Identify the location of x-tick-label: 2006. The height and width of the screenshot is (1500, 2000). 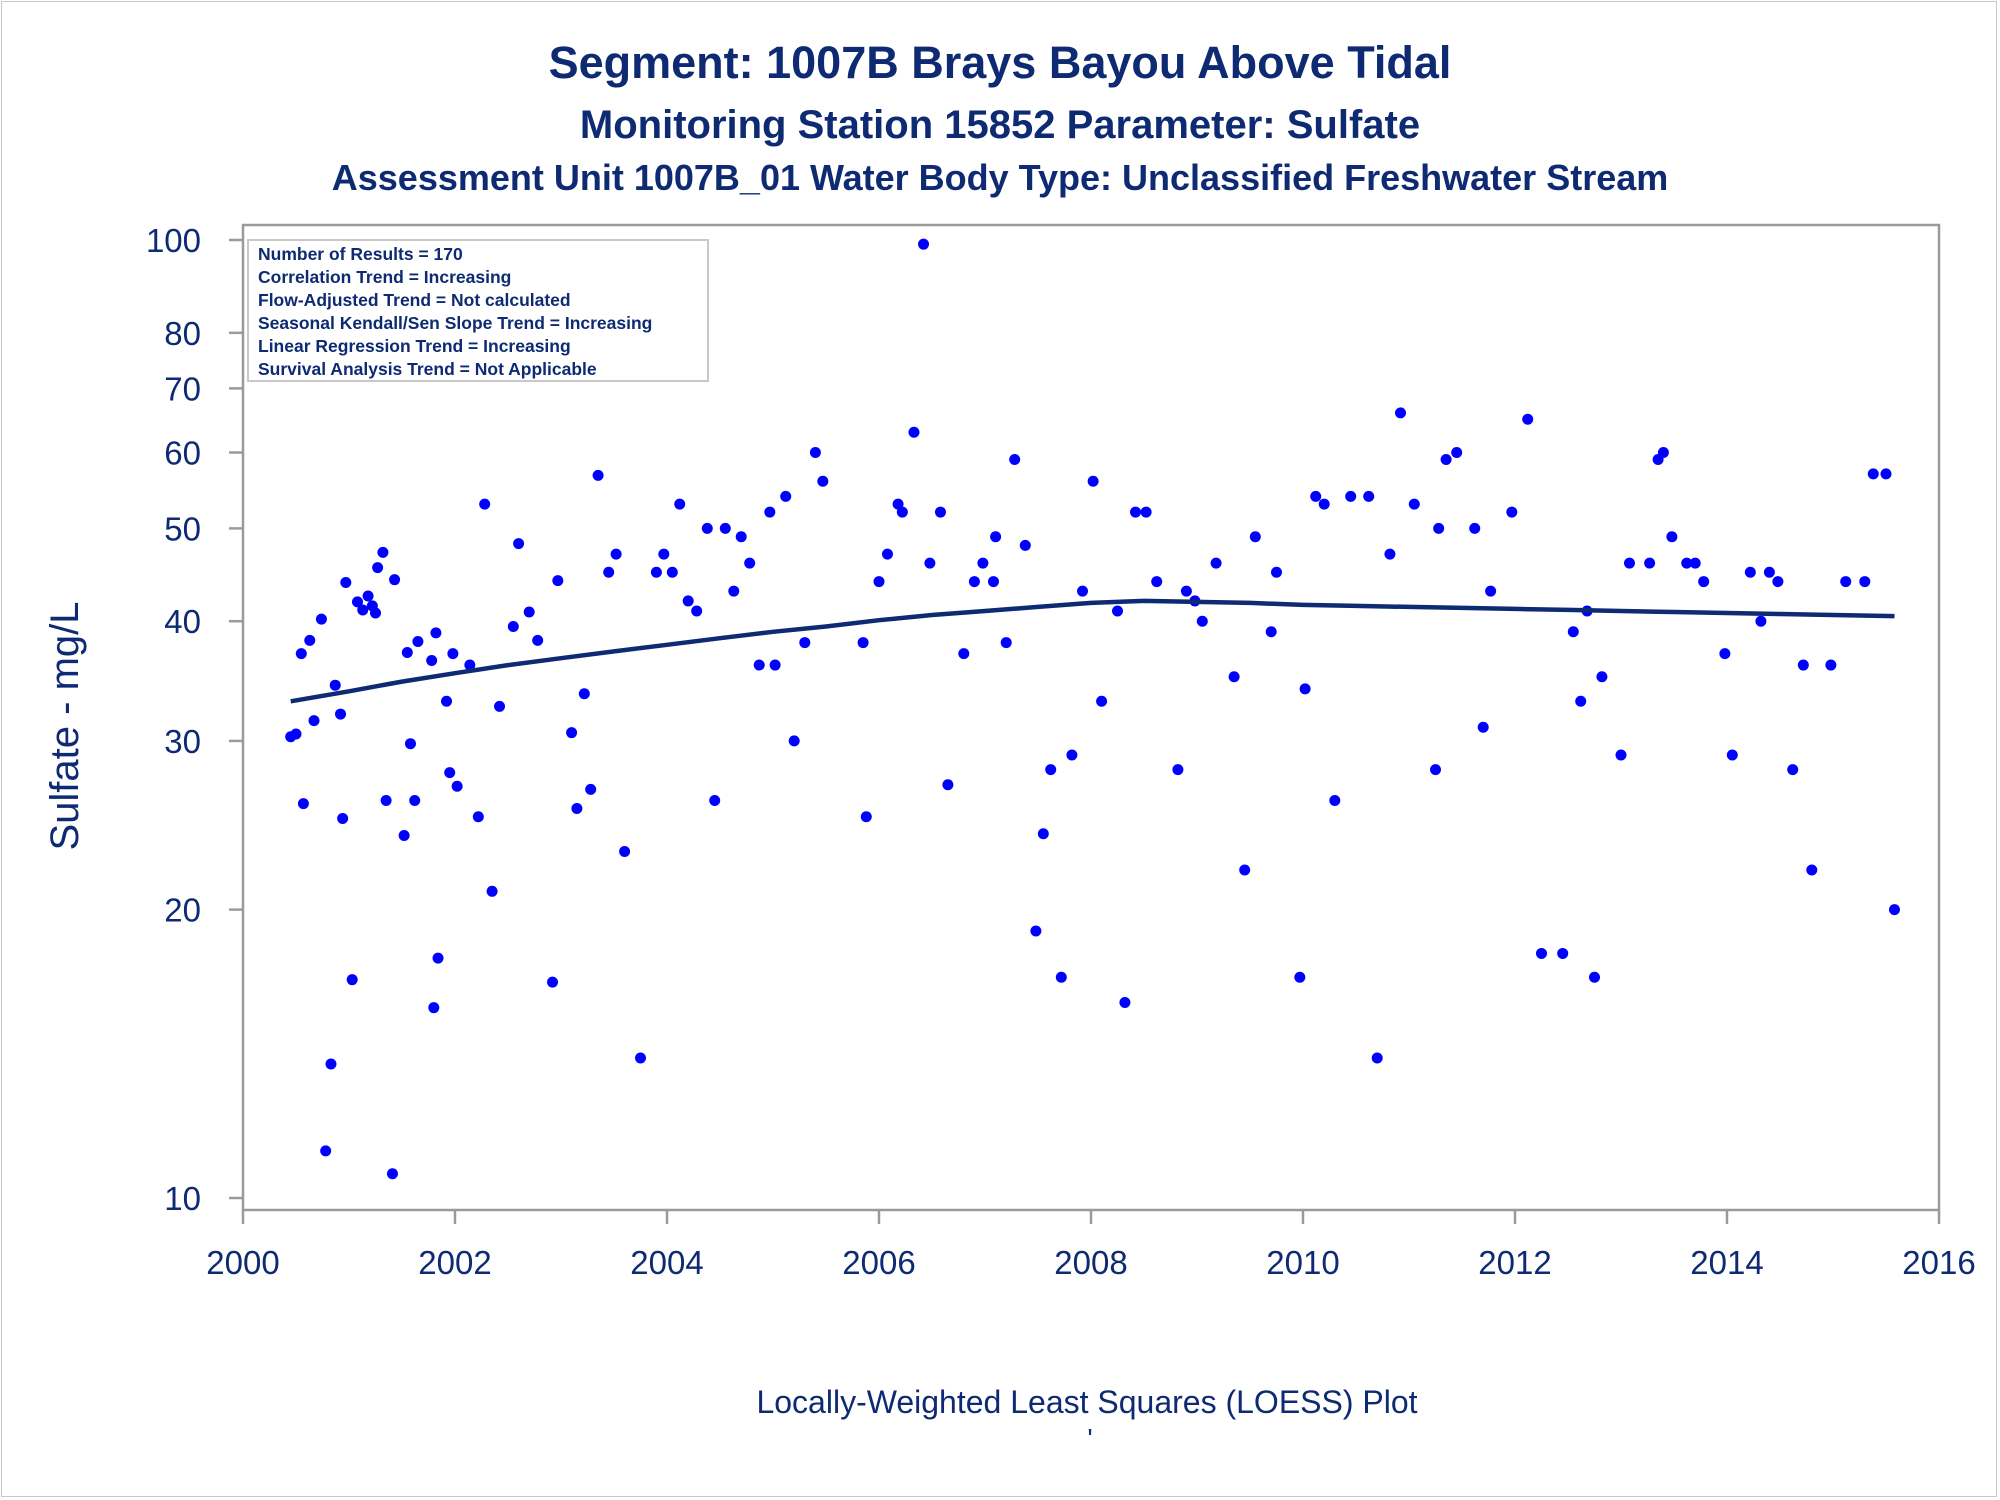
(878, 1262).